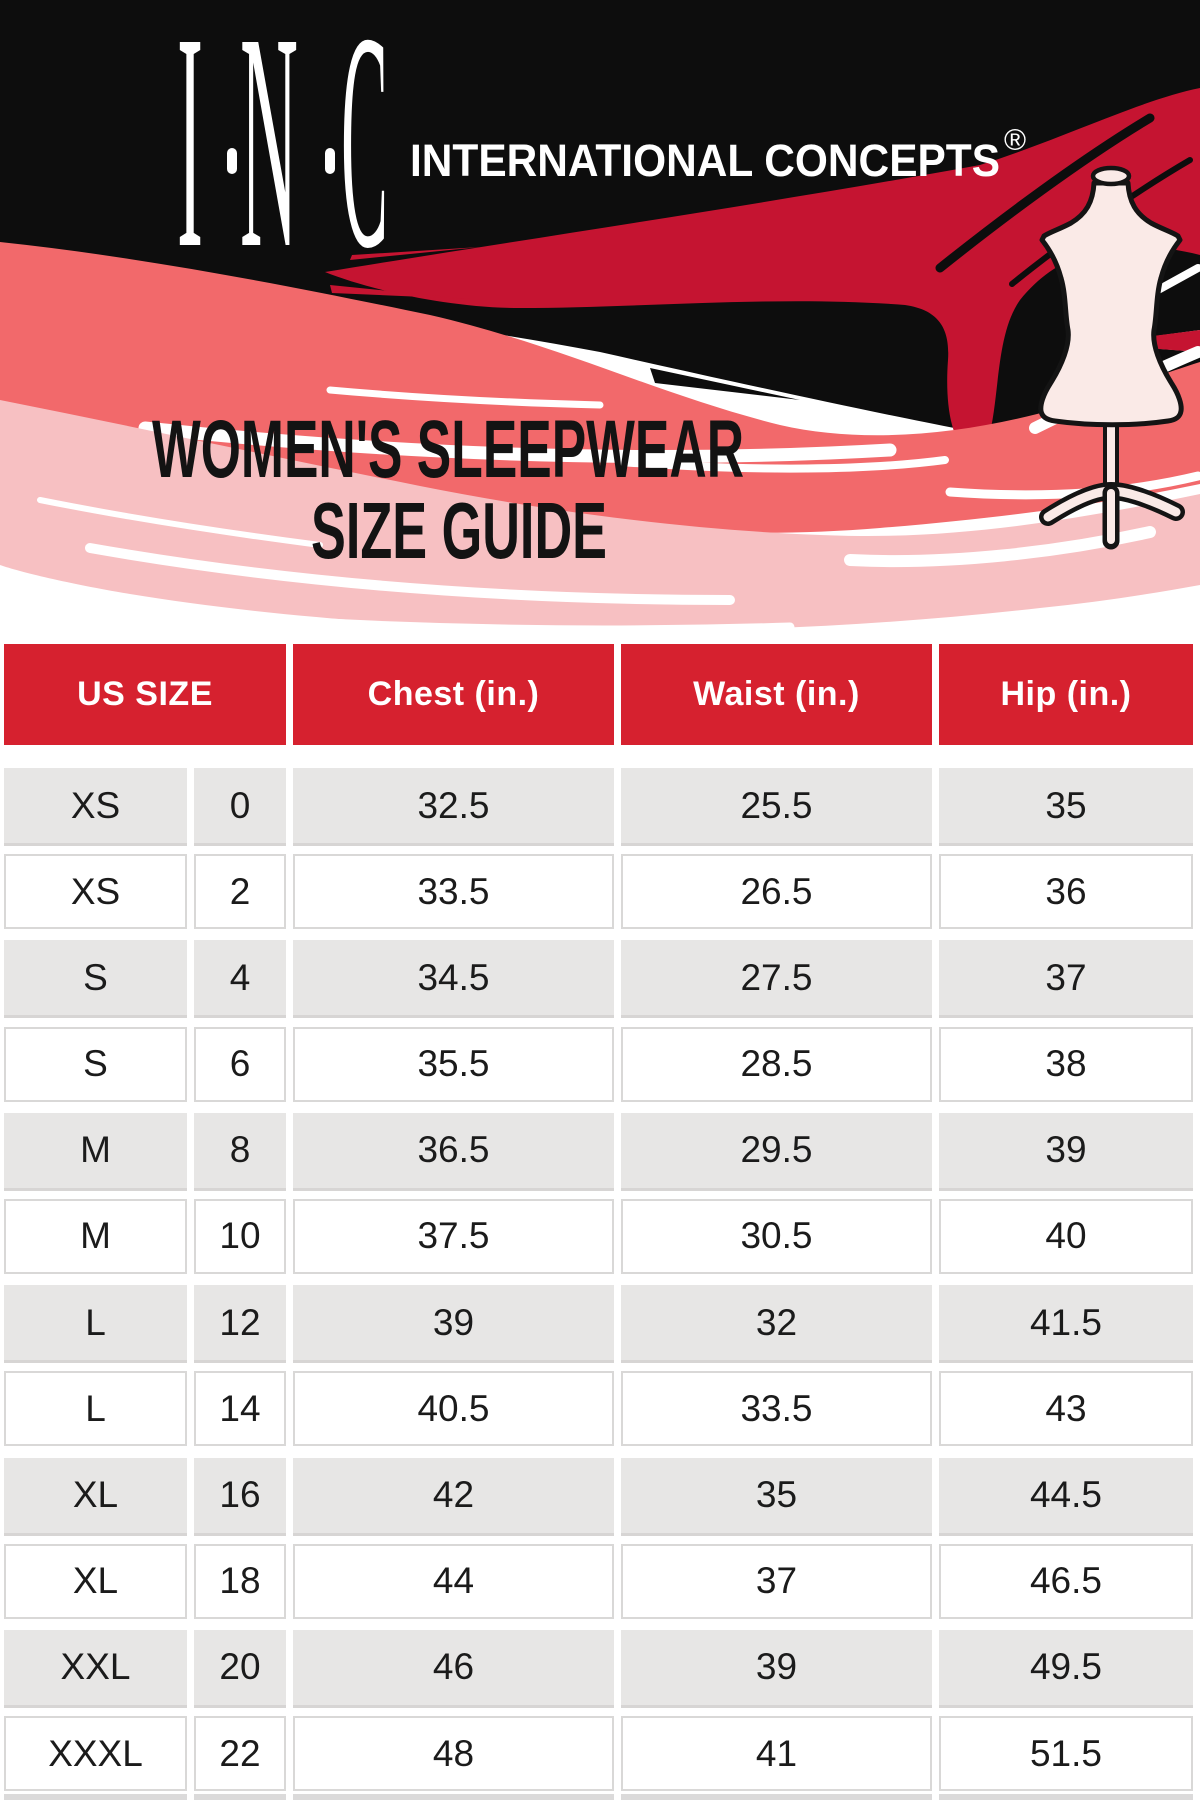 The image size is (1200, 1800). Describe the element at coordinates (453, 1581) in the screenshot. I see `cell-chest: 44` at that location.